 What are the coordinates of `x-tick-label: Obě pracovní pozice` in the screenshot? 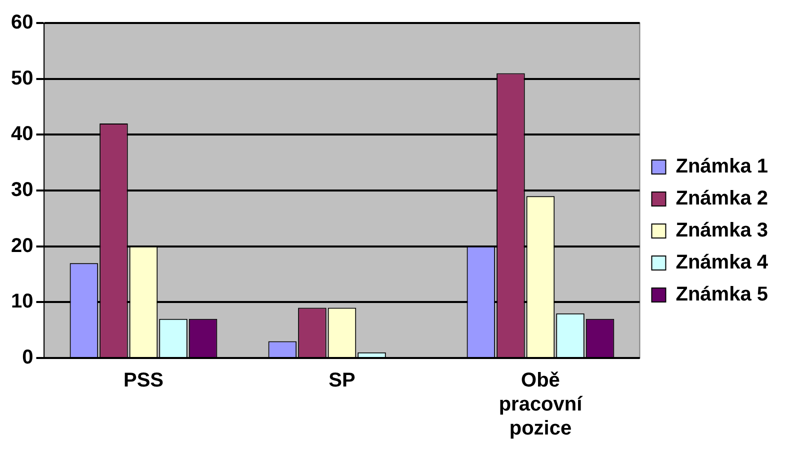 It's located at (541, 405).